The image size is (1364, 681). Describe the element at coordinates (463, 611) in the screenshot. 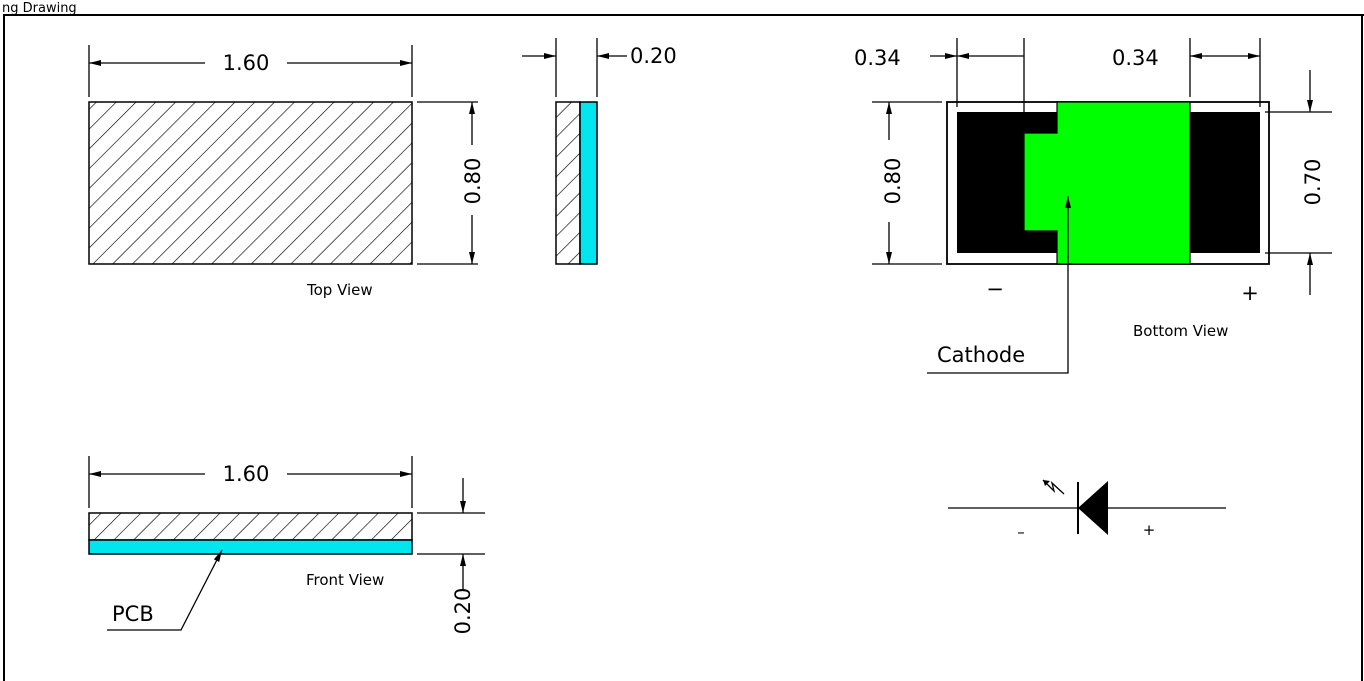

I see `front-view-thickness-dim: 0.20` at that location.